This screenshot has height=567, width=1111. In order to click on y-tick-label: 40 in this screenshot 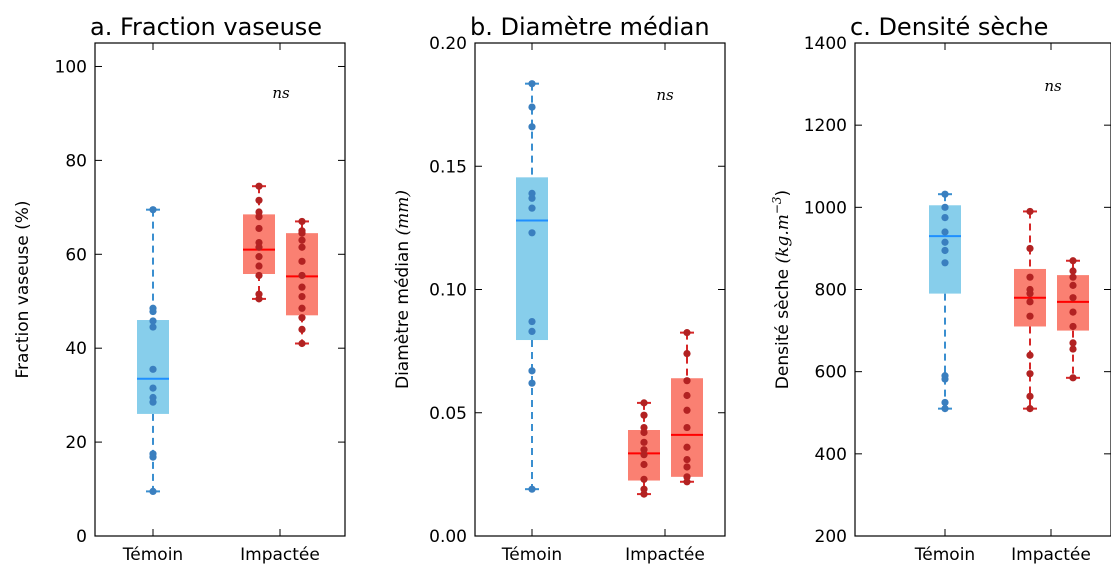, I will do `click(76, 349)`.